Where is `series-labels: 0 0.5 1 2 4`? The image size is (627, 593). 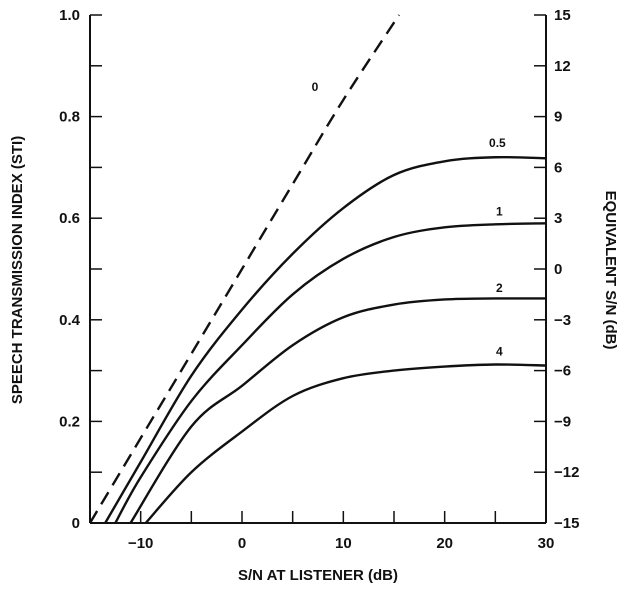
series-labels: 0 0.5 1 2 4 is located at coordinates (409, 219).